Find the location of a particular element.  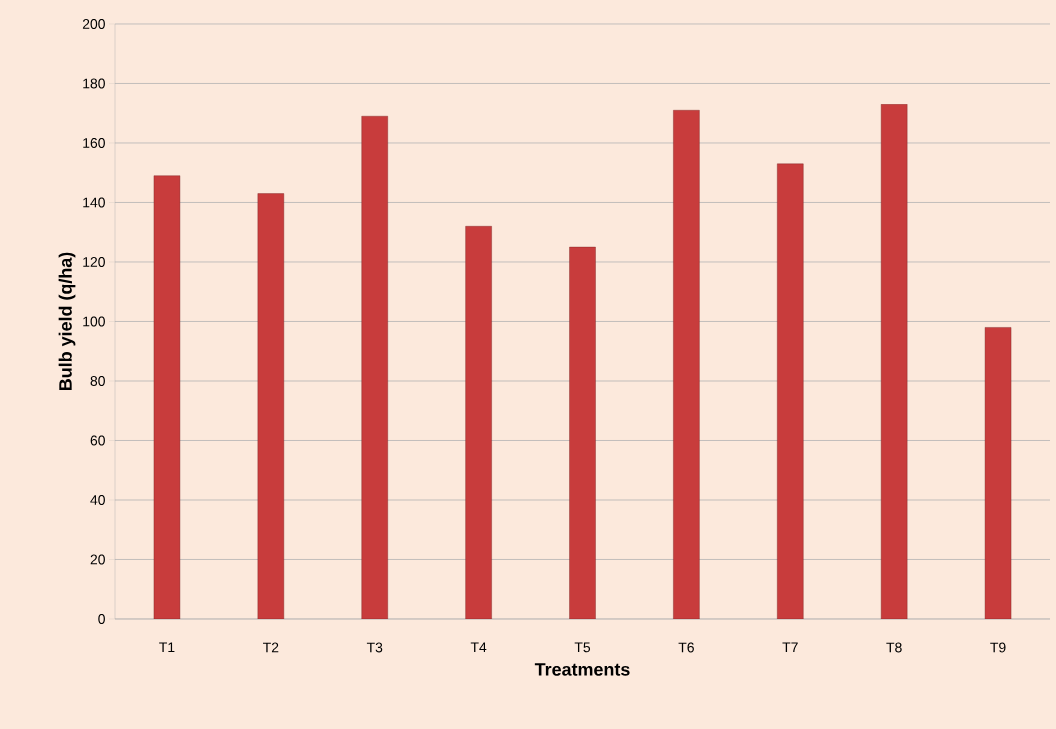

x-axis-title: Treatments is located at coordinates (582, 669).